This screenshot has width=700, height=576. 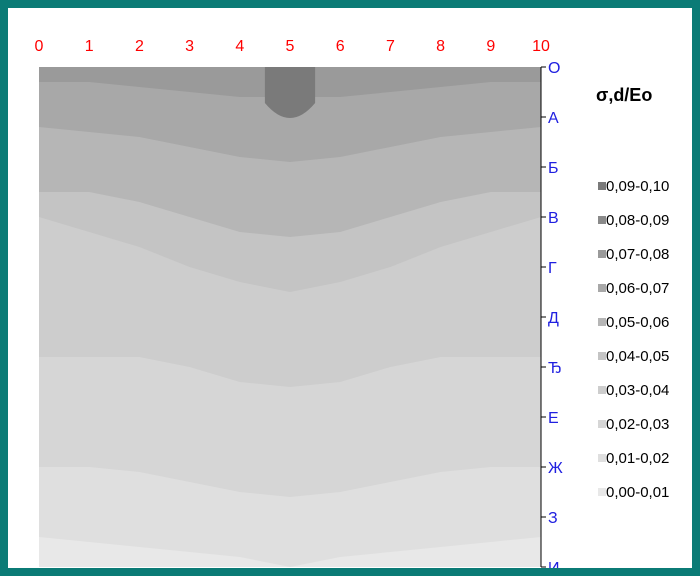 I want to click on legend-label: 0,03-0,04, so click(x=637, y=390).